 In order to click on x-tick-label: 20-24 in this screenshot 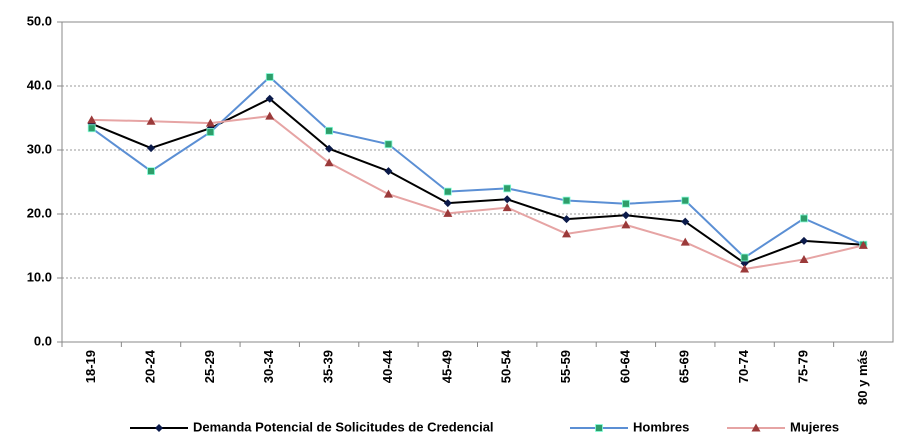, I will do `click(149, 366)`.